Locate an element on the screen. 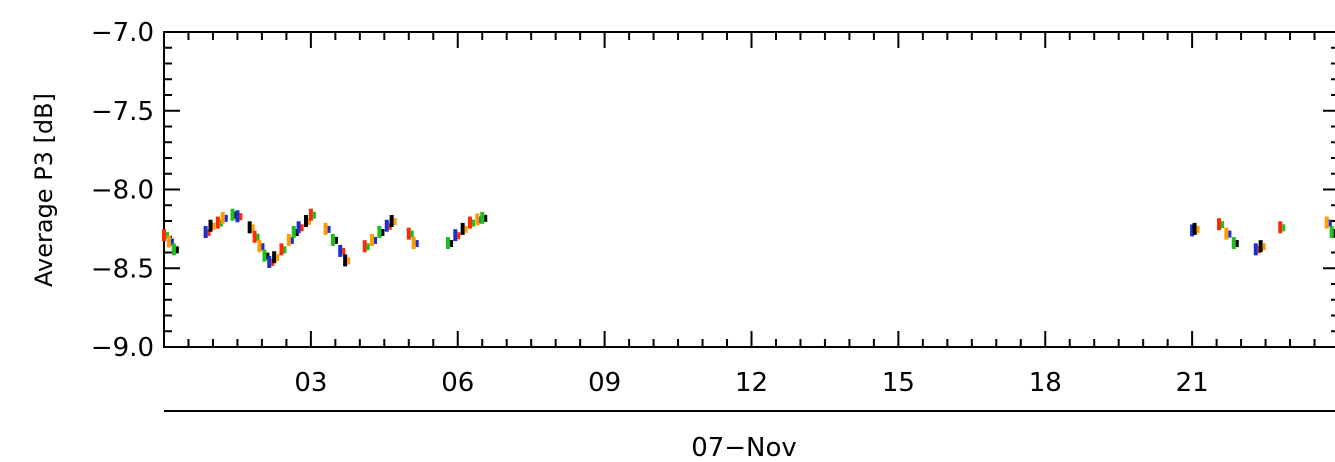  x-tick-label: 09 is located at coordinates (604, 383).